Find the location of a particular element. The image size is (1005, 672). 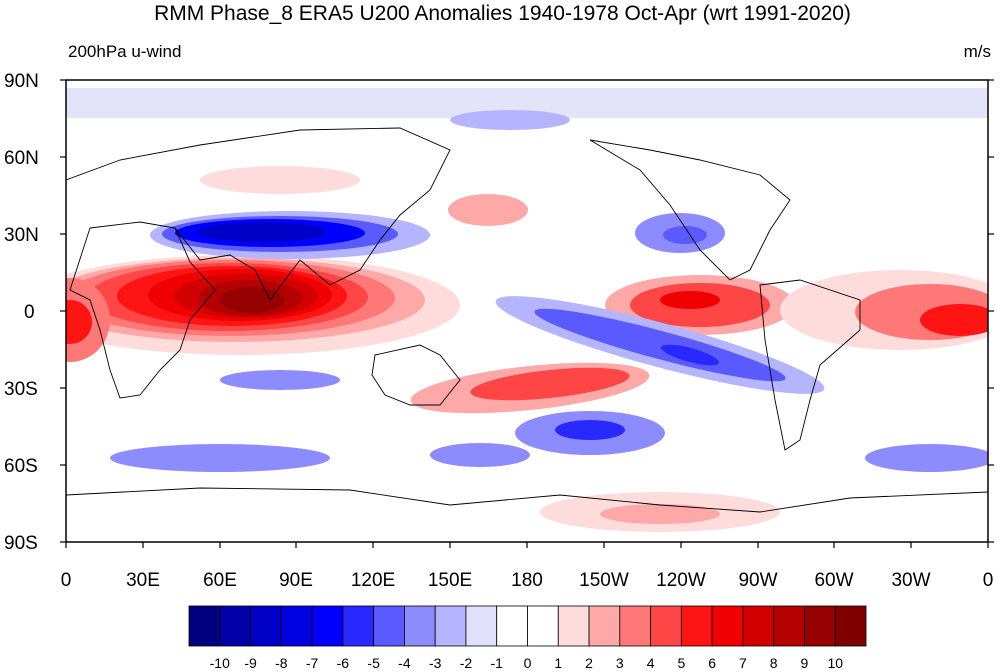

lon-label: 90E is located at coordinates (296, 580).